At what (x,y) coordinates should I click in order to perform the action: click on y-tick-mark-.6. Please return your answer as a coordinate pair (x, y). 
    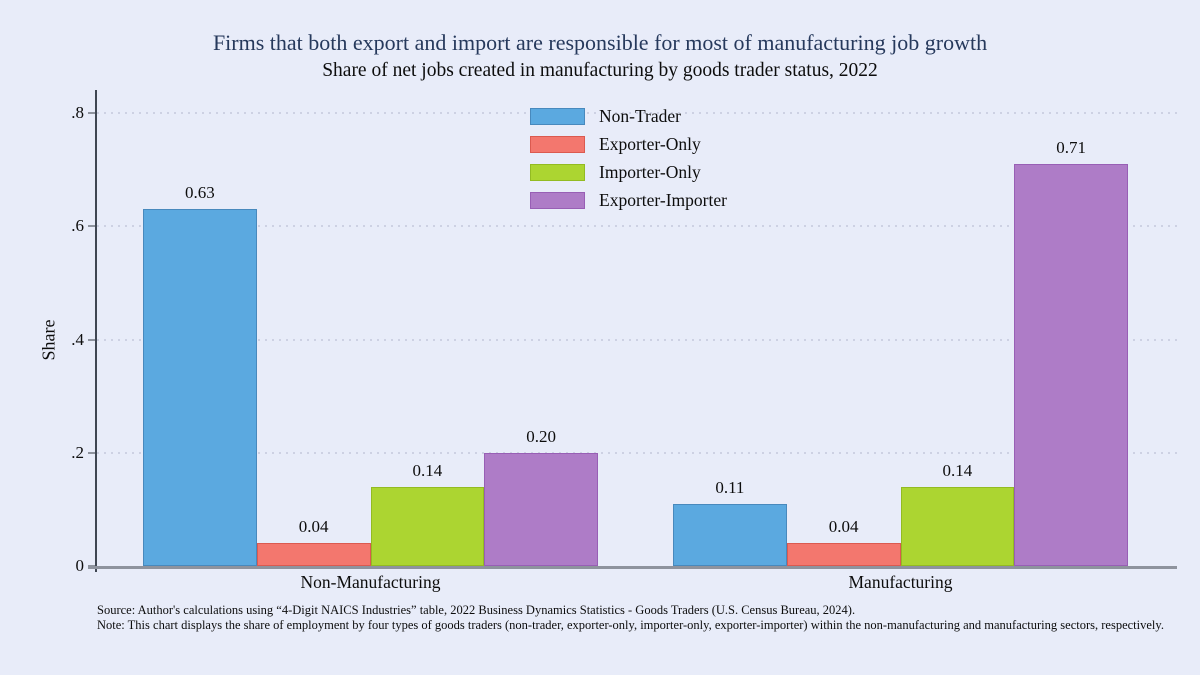
    Looking at the image, I should click on (92, 226).